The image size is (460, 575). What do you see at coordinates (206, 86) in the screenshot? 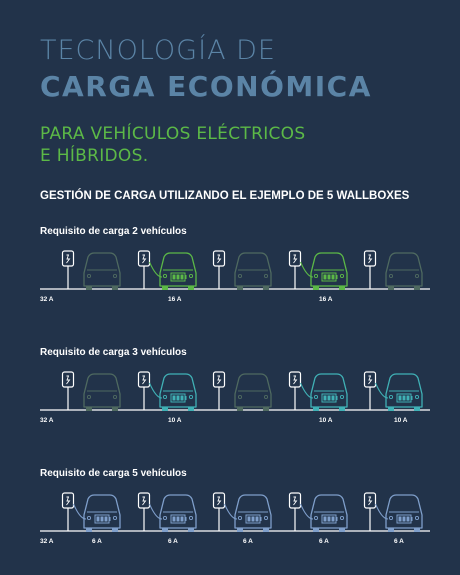
I see `page-title-line-2: CARGA ECONÓMICA` at bounding box center [206, 86].